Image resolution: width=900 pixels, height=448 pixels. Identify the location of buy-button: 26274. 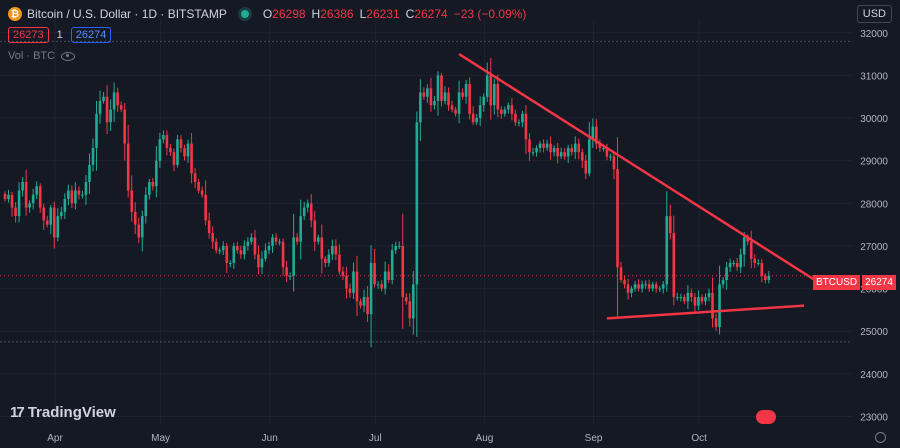
(91, 35).